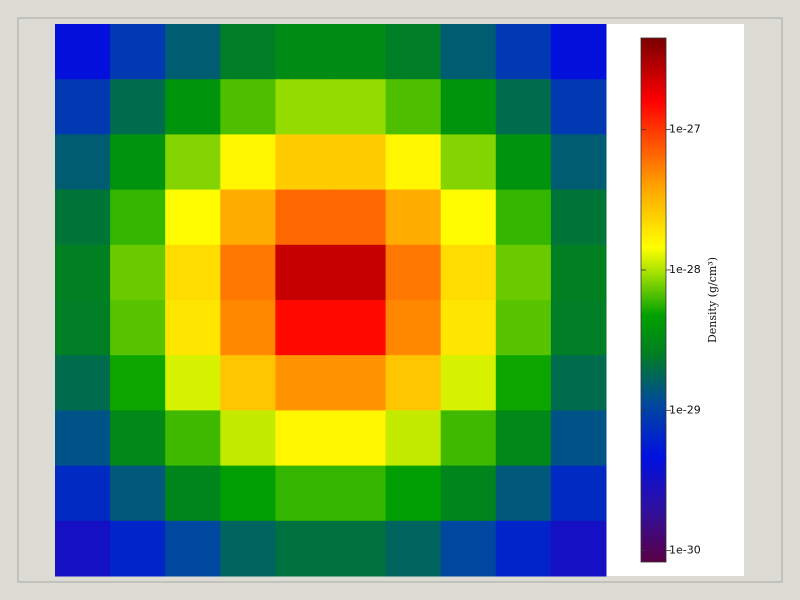  I want to click on colorbar-tick-label: 1e-30, so click(685, 550).